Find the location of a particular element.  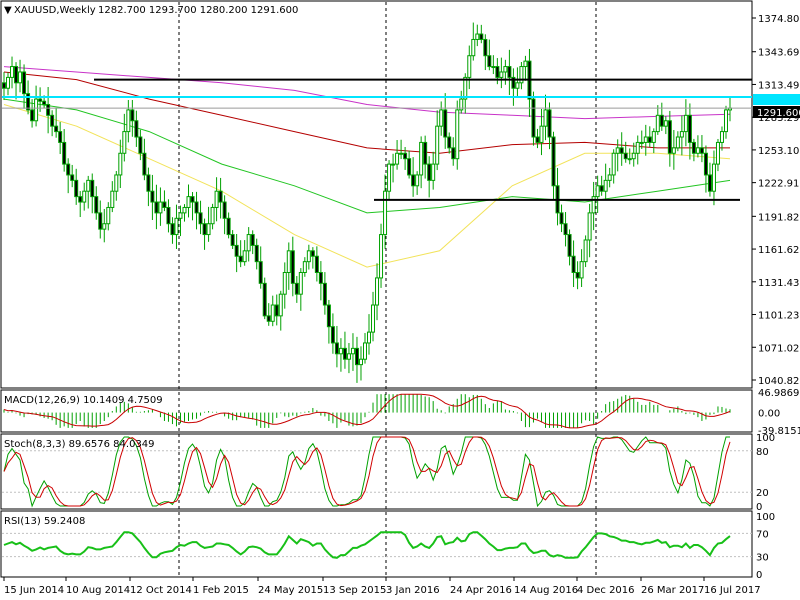

time-axis-label: 24 May 2015 is located at coordinates (290, 590).